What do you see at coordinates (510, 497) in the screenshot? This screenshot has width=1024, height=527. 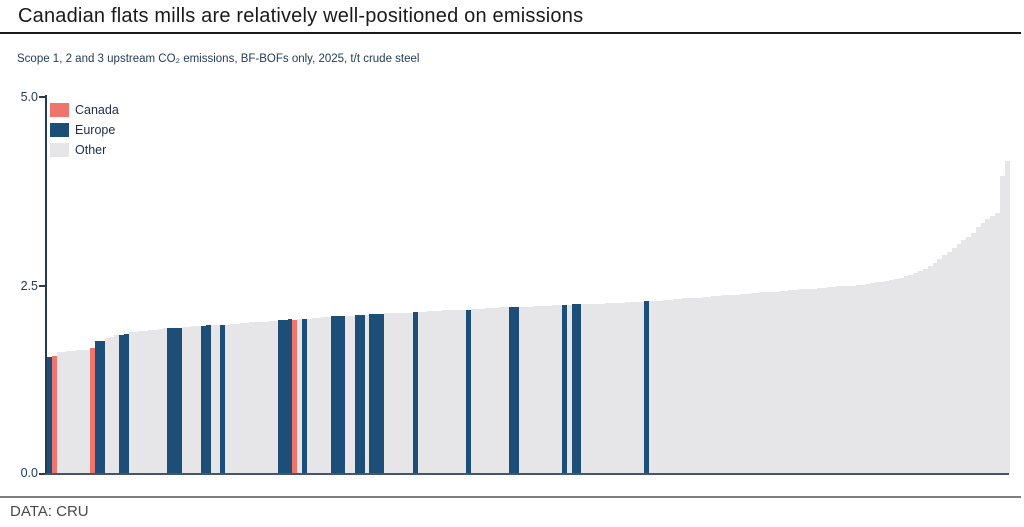 I see `footer-divider` at bounding box center [510, 497].